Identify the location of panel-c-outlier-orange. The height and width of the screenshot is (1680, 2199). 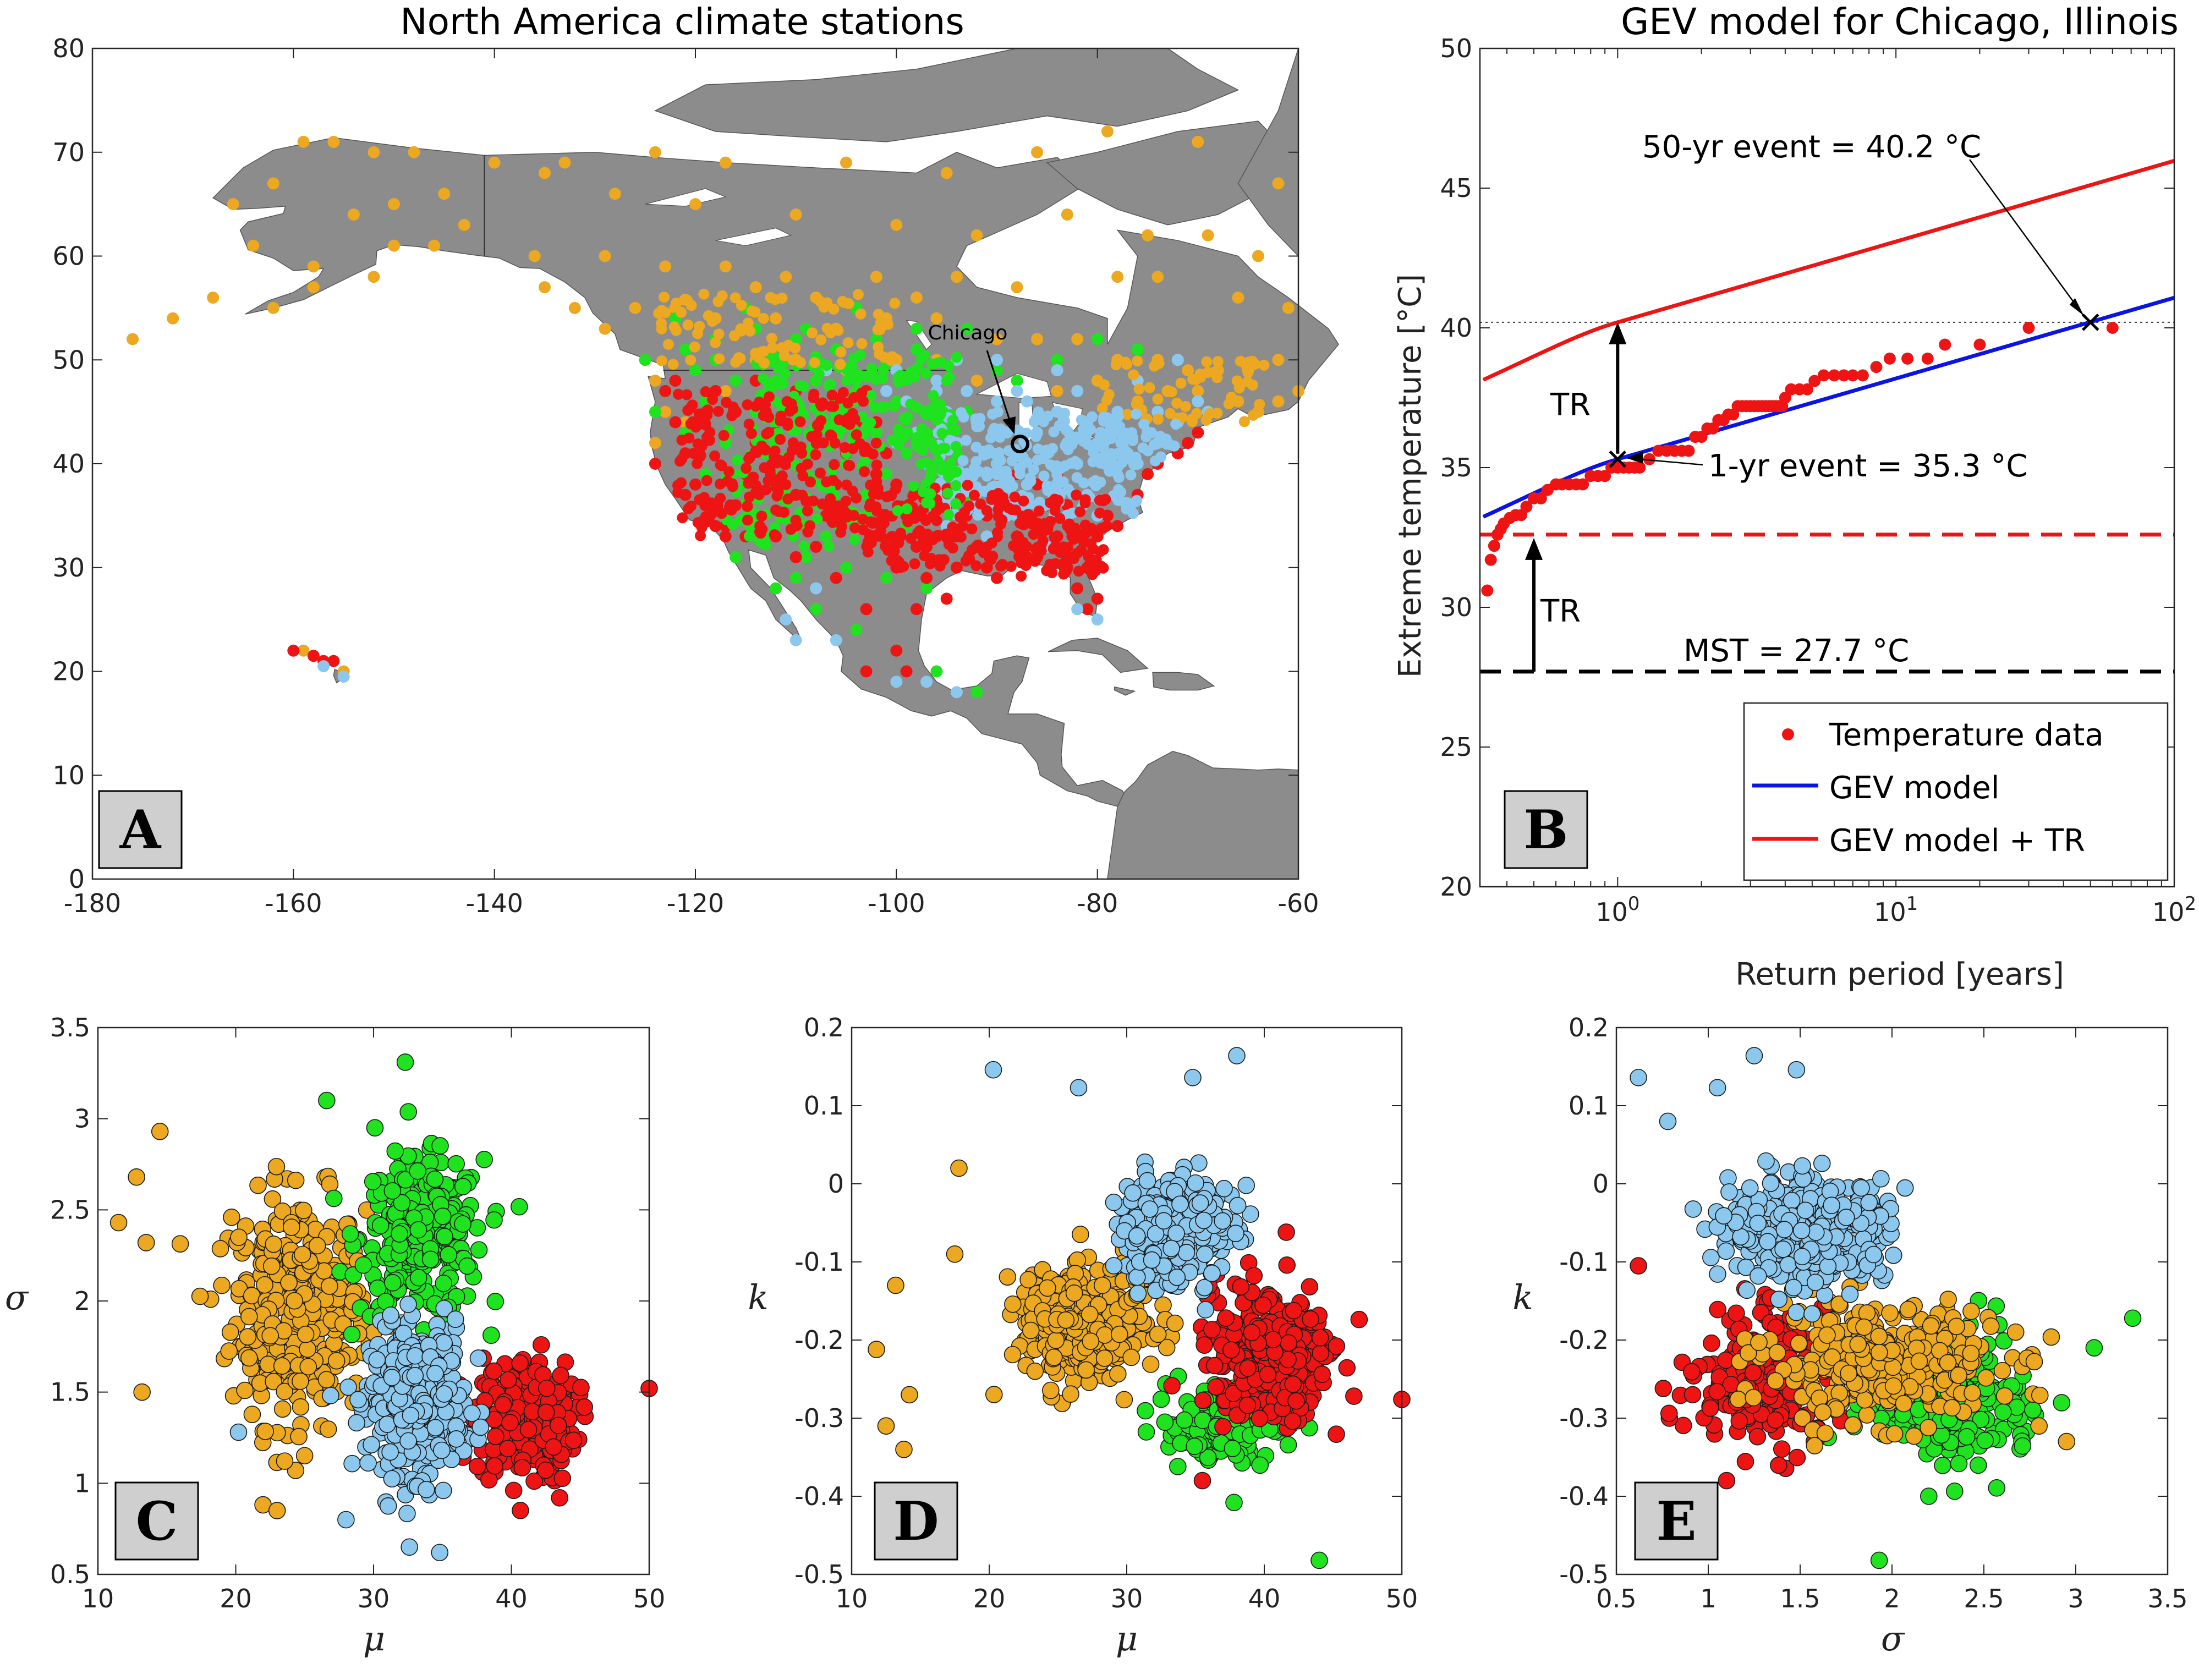
(277, 1511).